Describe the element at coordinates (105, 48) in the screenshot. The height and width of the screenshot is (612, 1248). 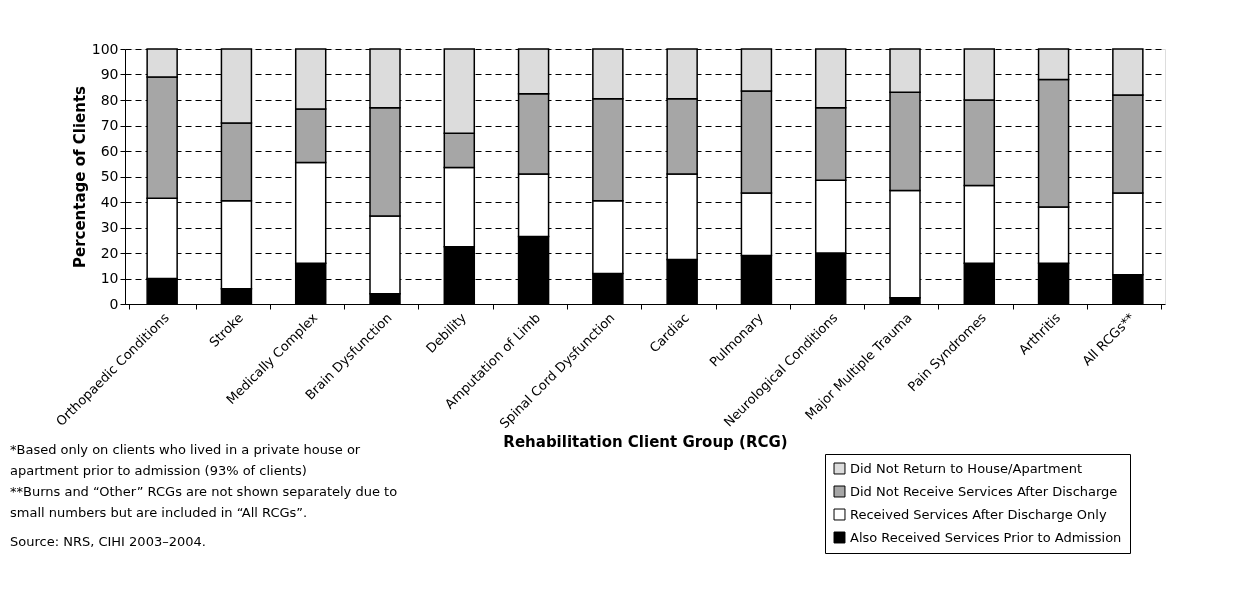
I see `y-tick-label: 100` at that location.